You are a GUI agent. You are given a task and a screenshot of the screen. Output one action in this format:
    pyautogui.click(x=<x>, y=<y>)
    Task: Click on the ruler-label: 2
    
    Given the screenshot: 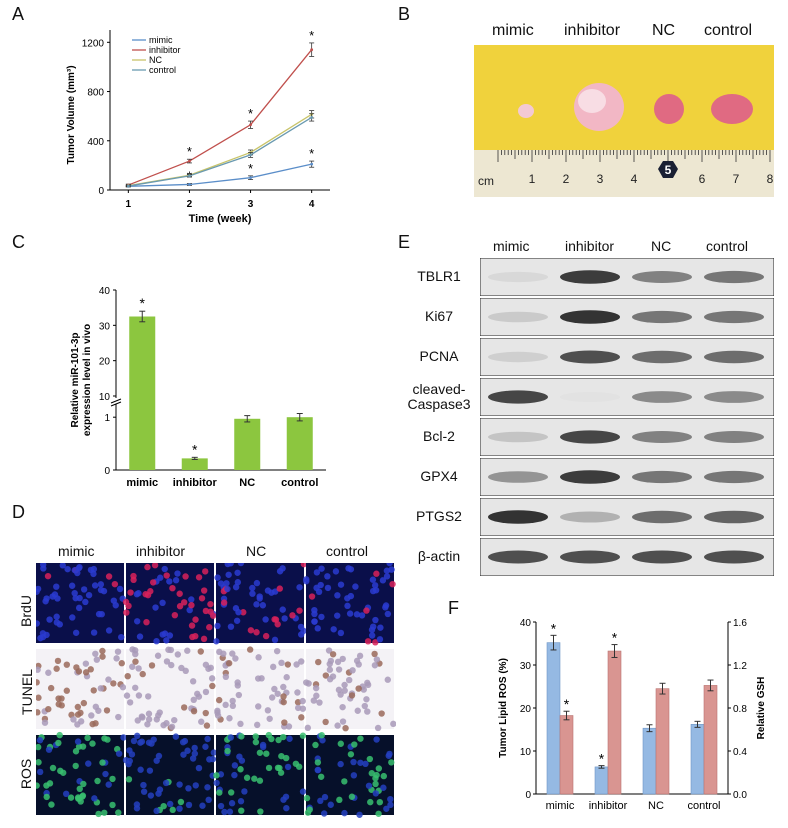 What is the action you would take?
    pyautogui.click(x=566, y=179)
    